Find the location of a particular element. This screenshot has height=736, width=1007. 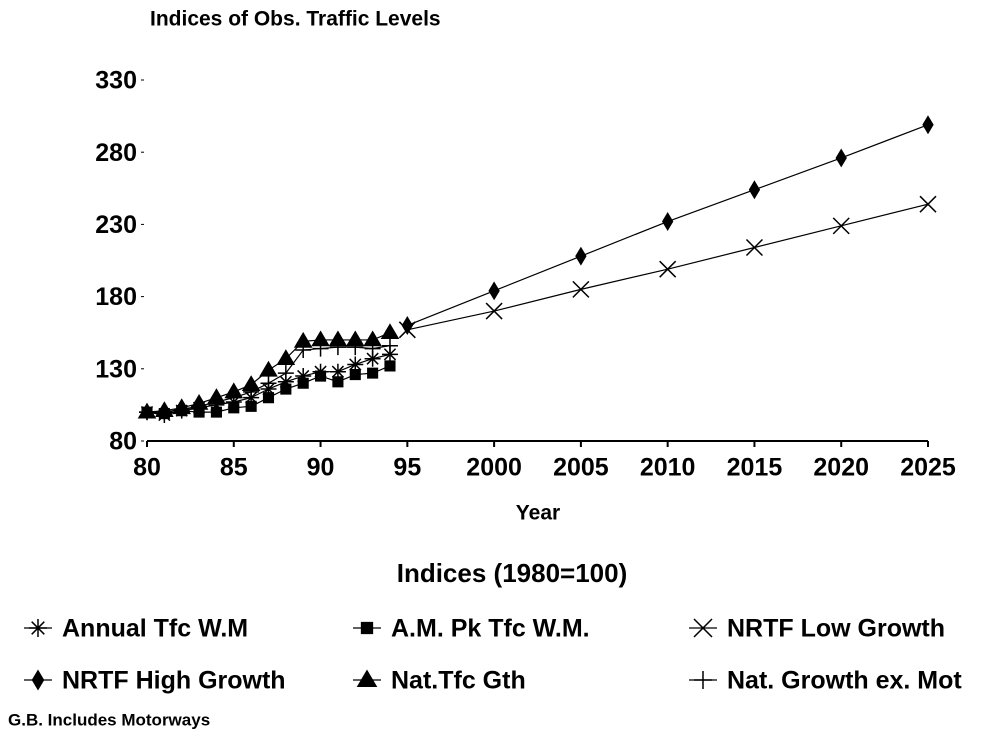

y-tick-label: 330 is located at coordinates (116, 81).